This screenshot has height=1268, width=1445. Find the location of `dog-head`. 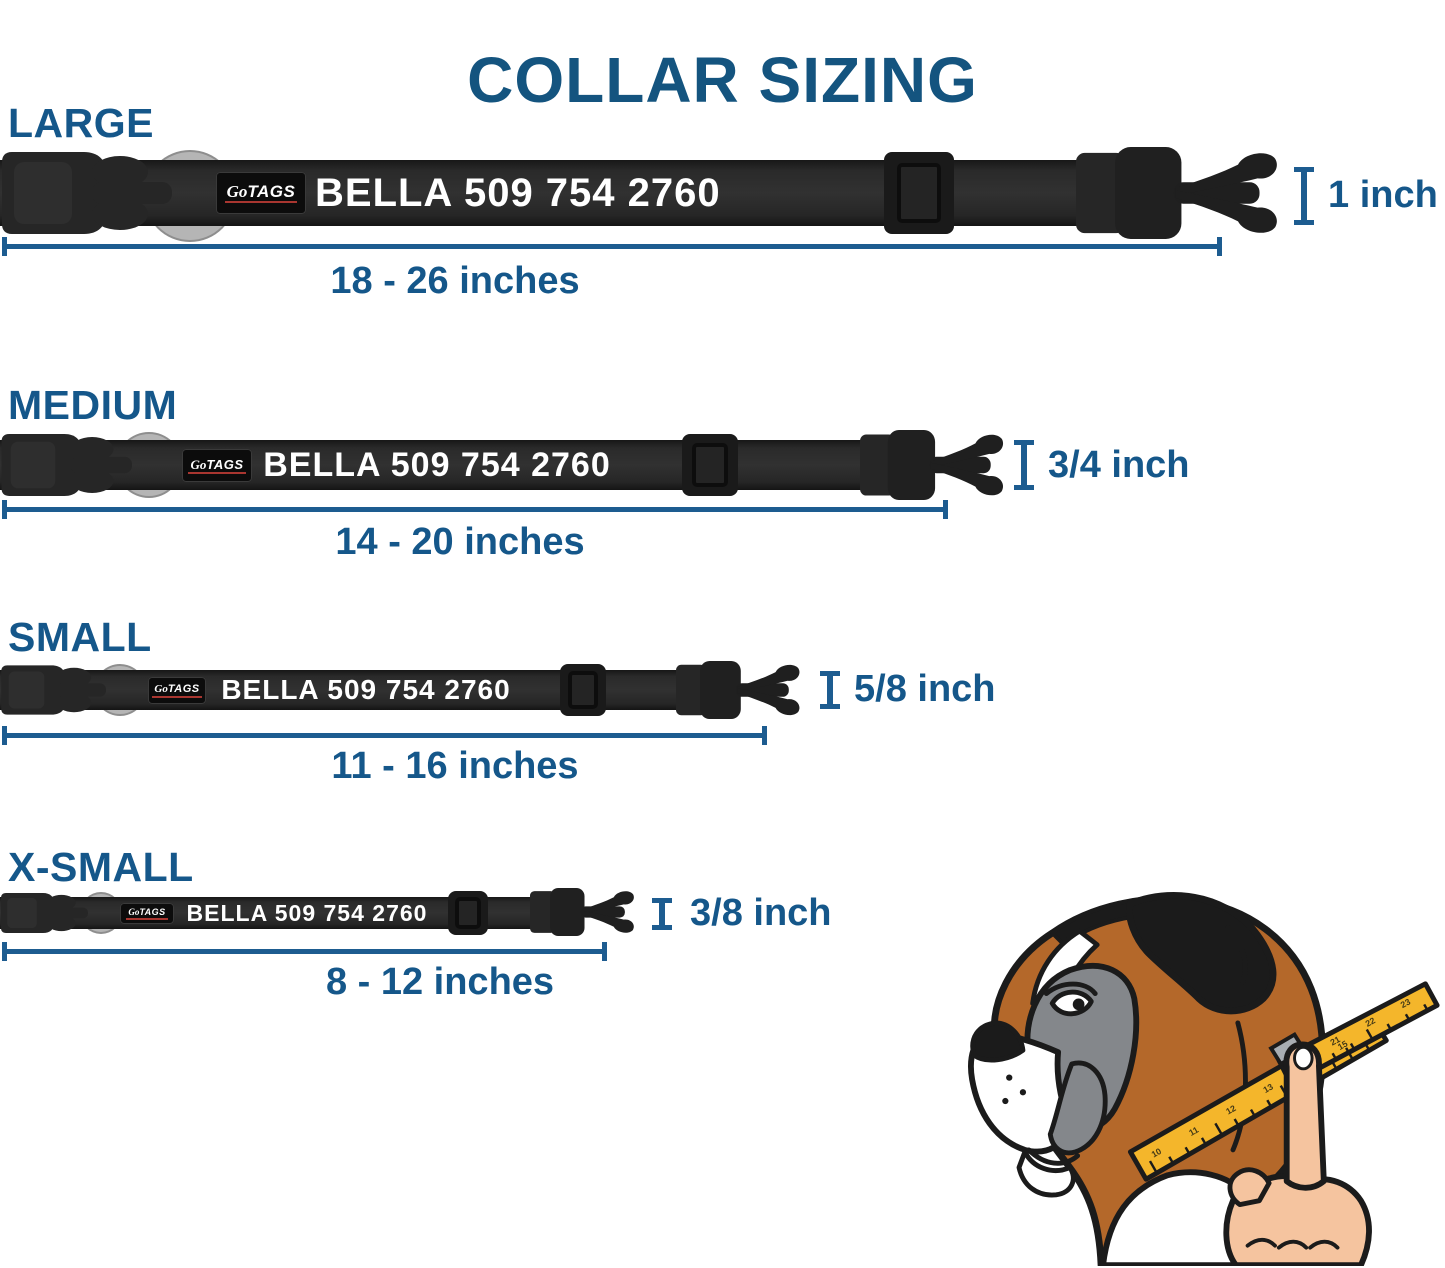

dog-head is located at coordinates (1147, 1078).